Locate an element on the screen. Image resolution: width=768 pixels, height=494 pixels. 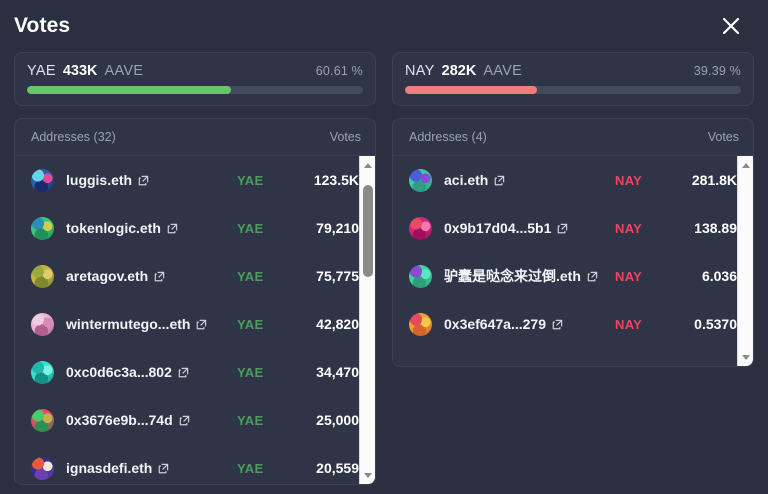
yae-list-header: Addresses (32) Votes is located at coordinates (195, 137).